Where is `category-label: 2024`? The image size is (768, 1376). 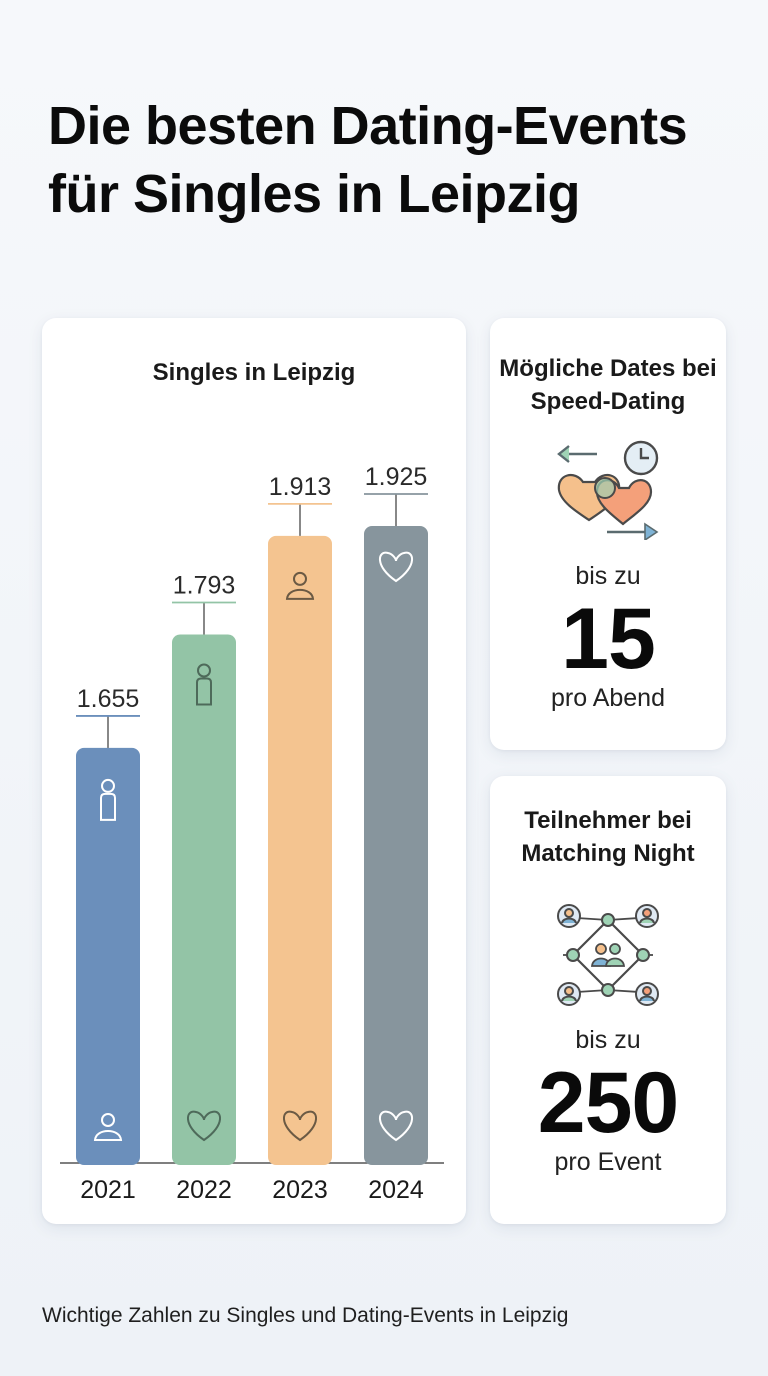
category-label: 2024 is located at coordinates (396, 1190).